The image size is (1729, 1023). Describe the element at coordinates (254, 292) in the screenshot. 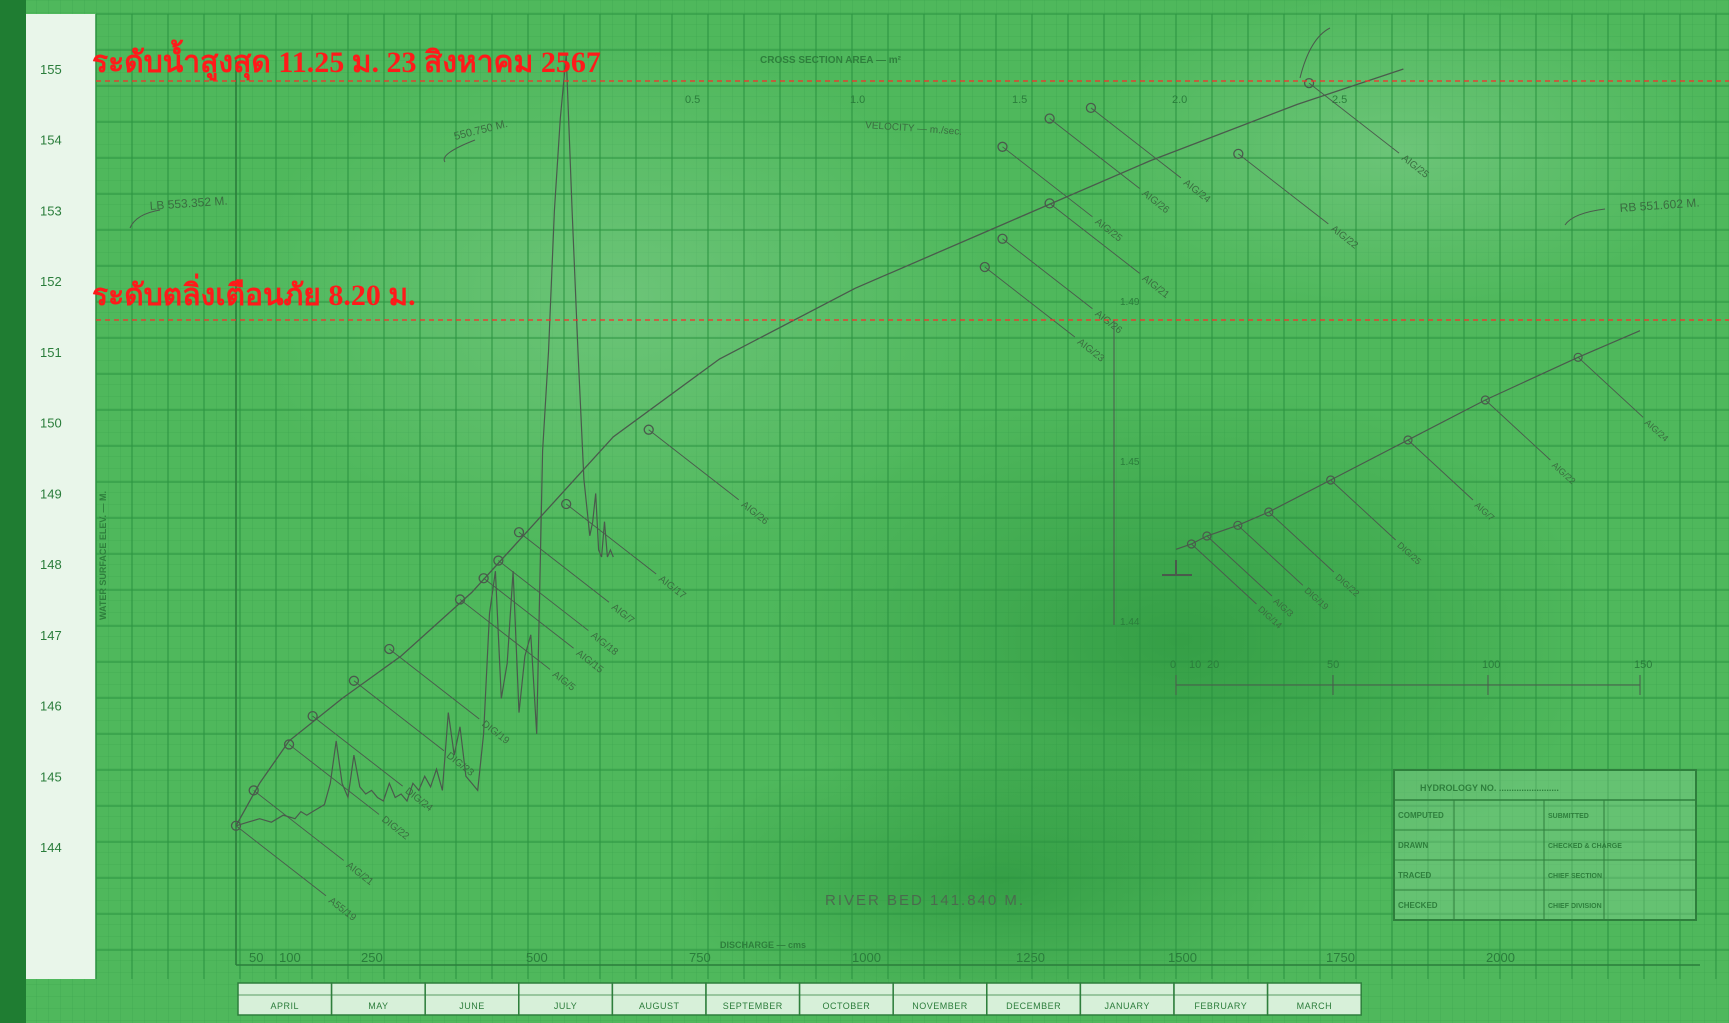

I see `warning-level-annotation: ระดับตลิ่งเตือนภัย 8.20 ม.` at that location.